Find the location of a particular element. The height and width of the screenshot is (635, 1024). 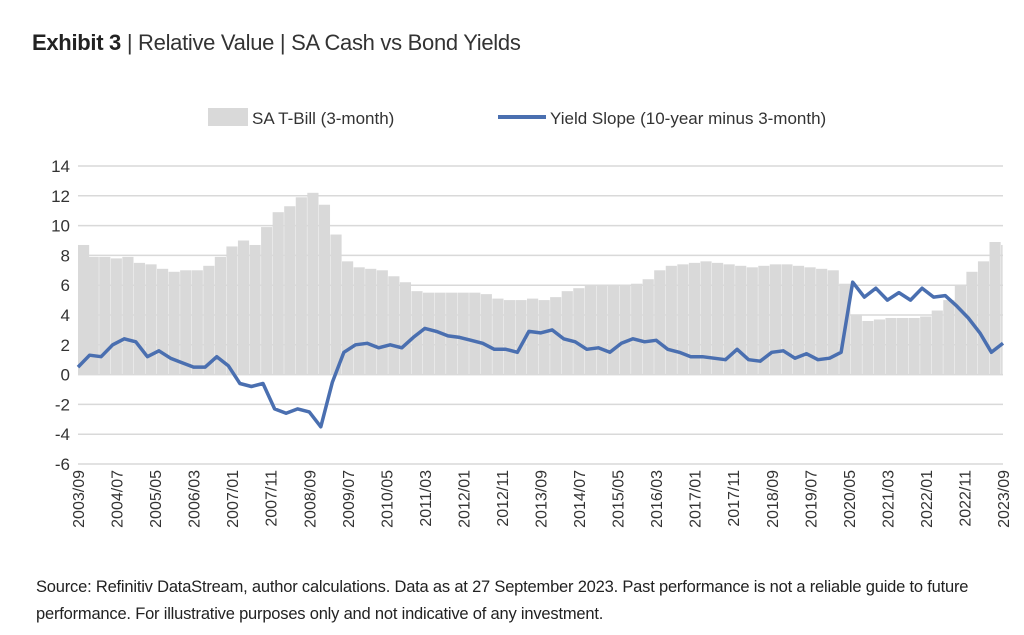

x-tick-label: 2021/03 is located at coordinates (888, 499).